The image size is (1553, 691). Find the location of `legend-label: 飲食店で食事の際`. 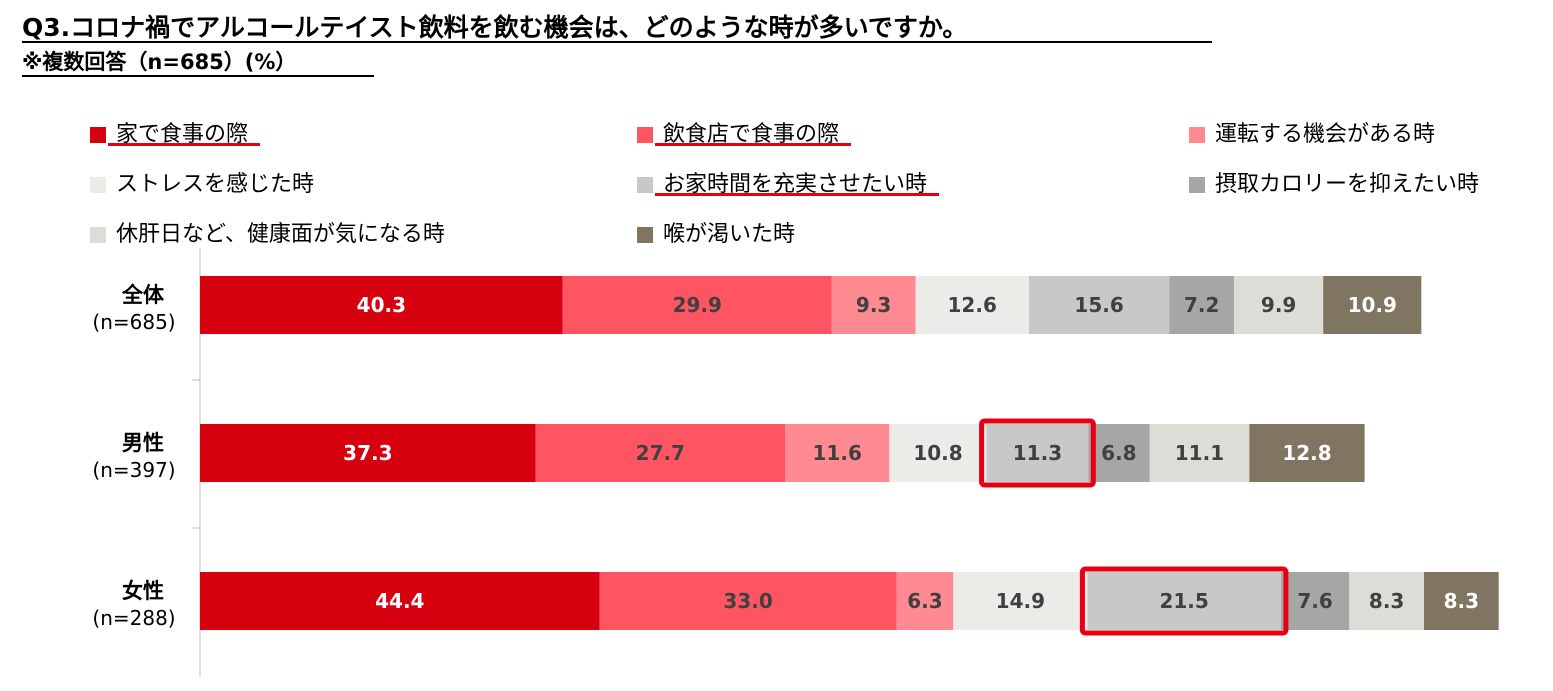

legend-label: 飲食店で食事の際 is located at coordinates (751, 134).